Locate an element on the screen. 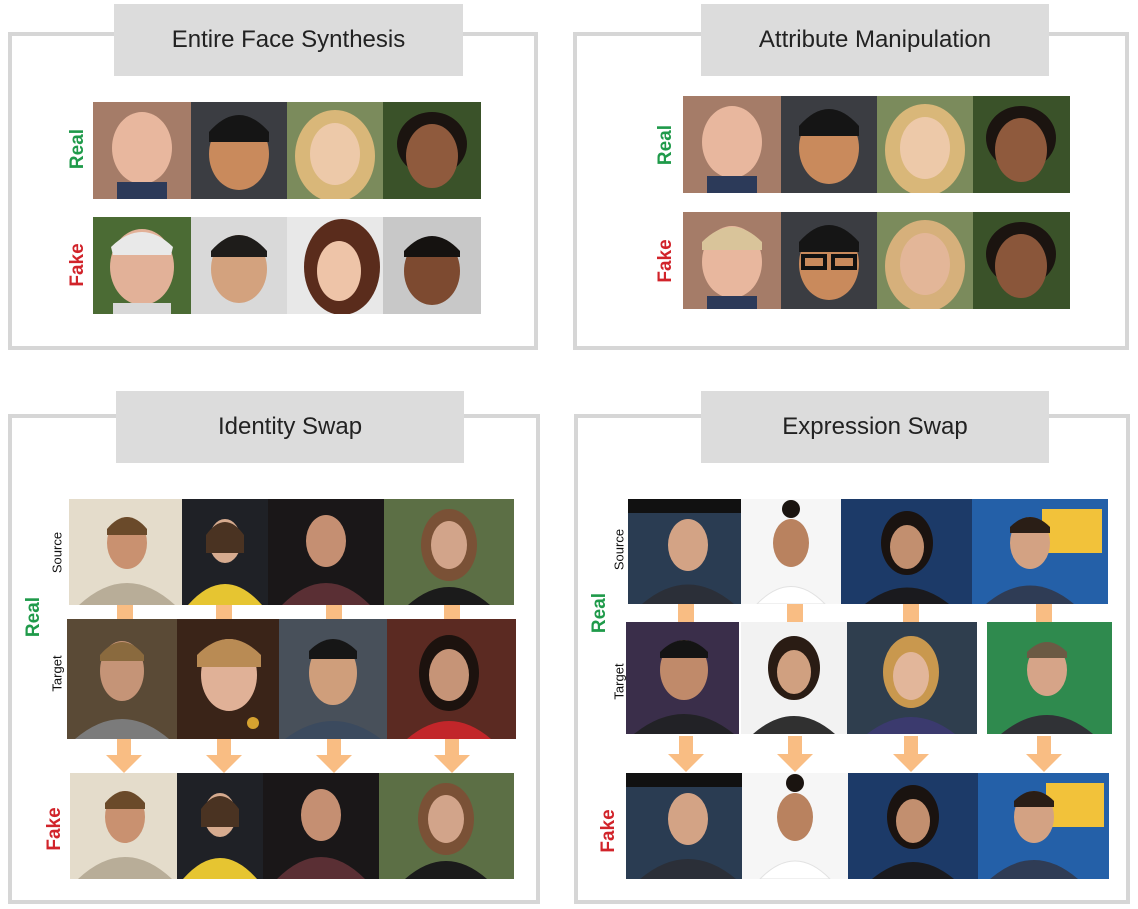  panel-title: Attribute Manipulation is located at coordinates (875, 40).